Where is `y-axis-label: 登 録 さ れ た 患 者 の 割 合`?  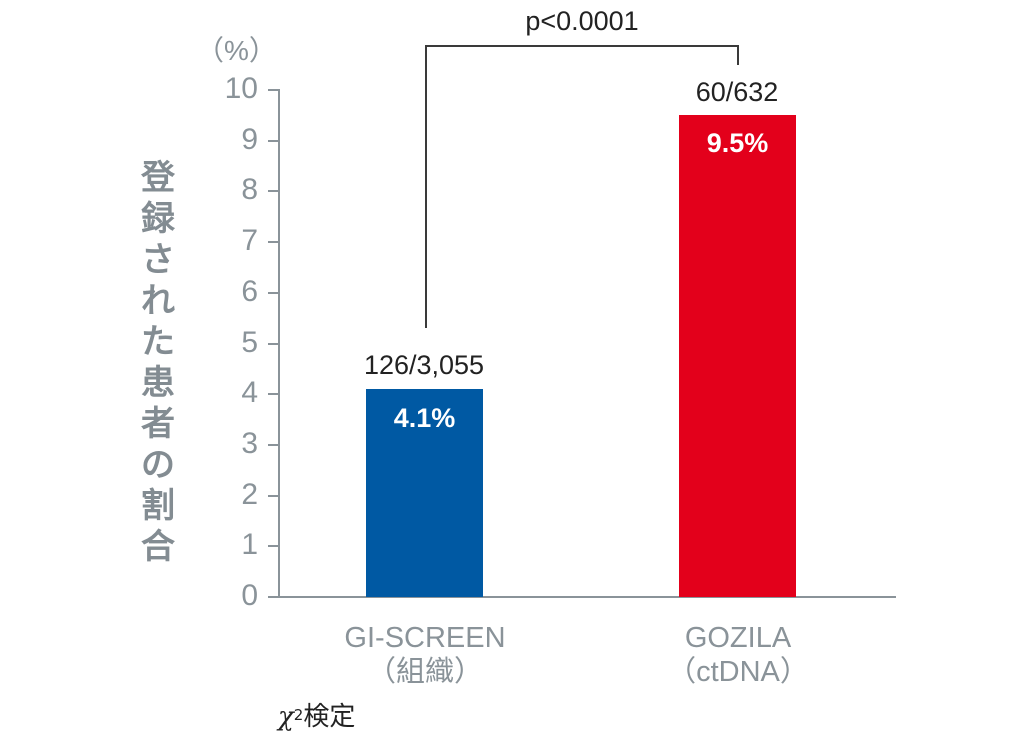 y-axis-label: 登 録 さ れ た 患 者 の 割 合 is located at coordinates (158, 363).